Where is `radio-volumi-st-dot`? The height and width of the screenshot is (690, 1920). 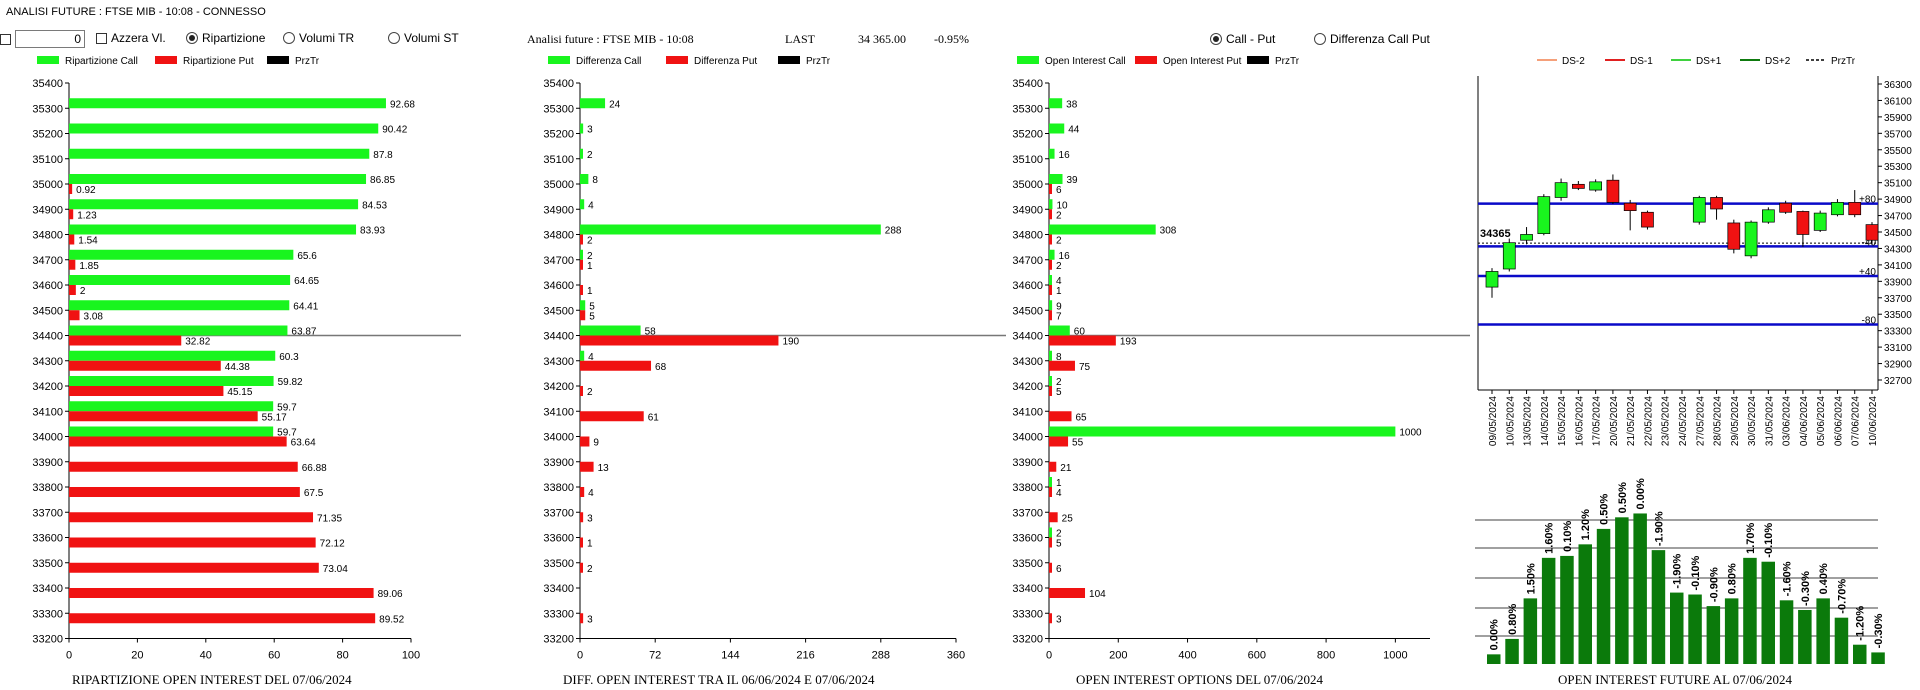
radio-volumi-st-dot is located at coordinates (394, 38).